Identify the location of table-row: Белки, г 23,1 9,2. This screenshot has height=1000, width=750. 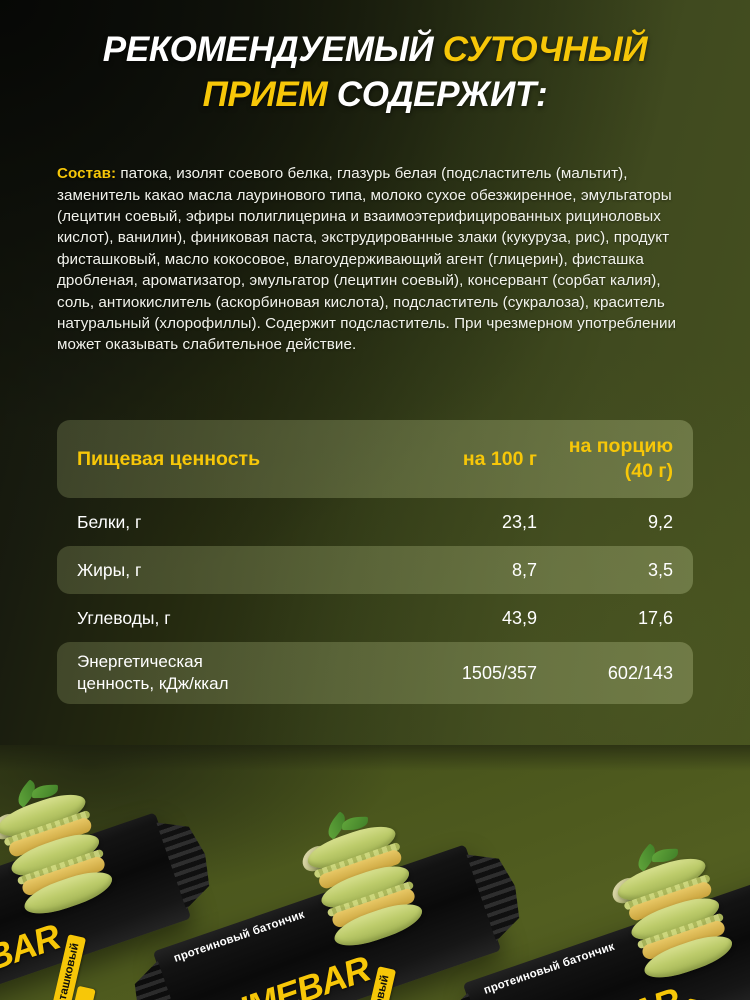
(375, 522).